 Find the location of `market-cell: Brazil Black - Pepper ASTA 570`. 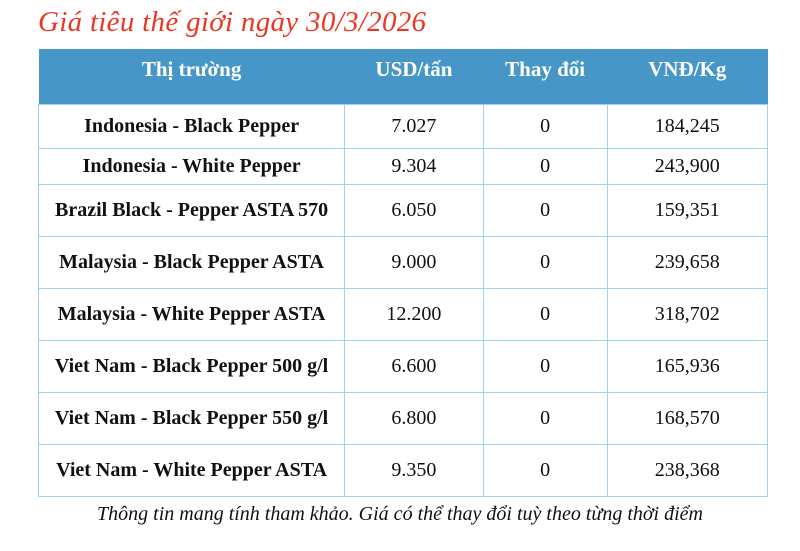

market-cell: Brazil Black - Pepper ASTA 570 is located at coordinates (191, 210).